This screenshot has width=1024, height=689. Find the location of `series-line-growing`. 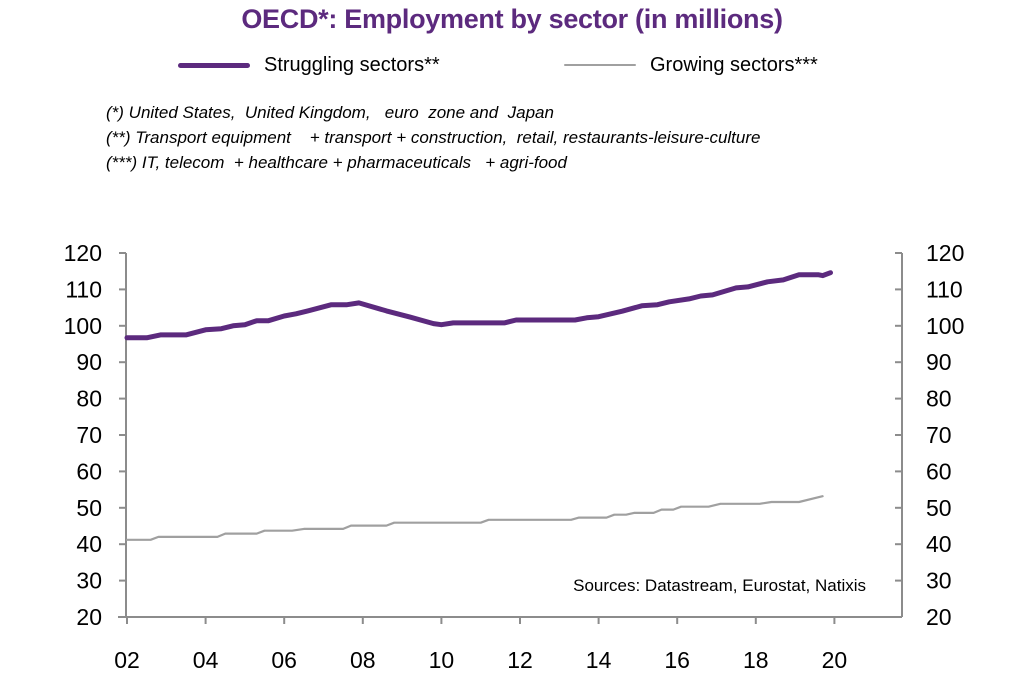

series-line-growing is located at coordinates (474, 518).